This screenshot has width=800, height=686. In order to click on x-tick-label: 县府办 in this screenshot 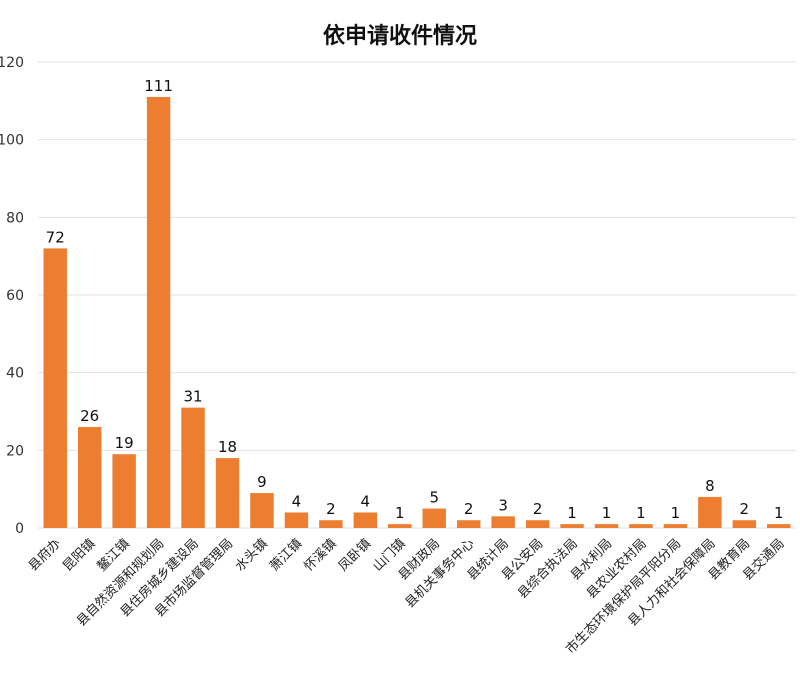, I will do `click(45, 555)`.